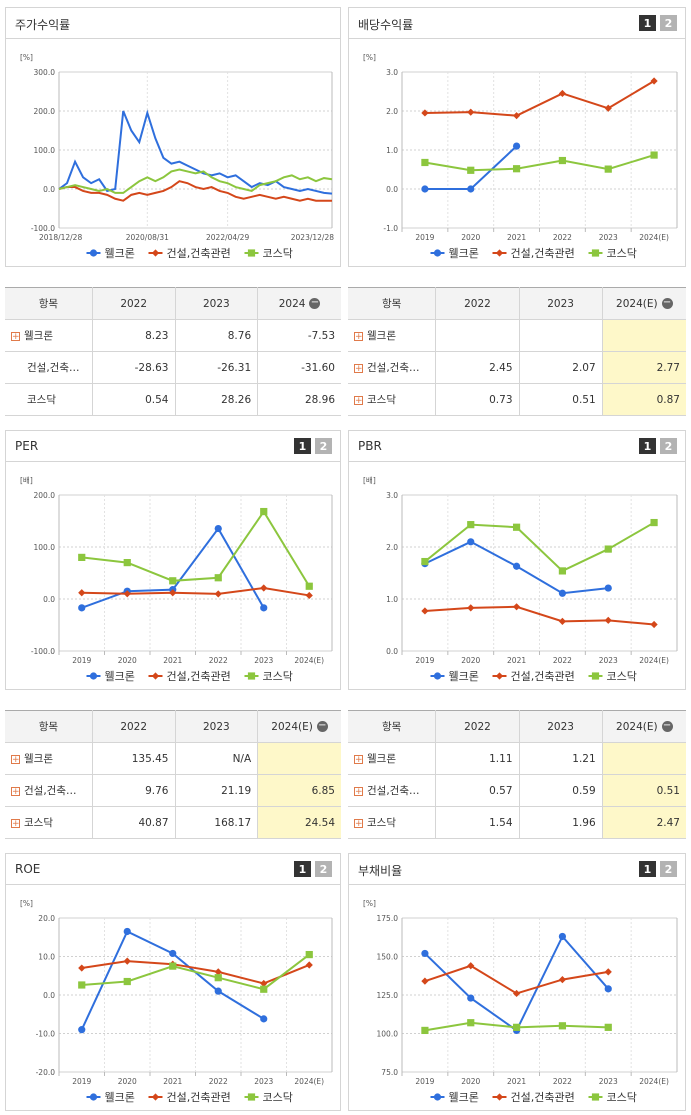 The image size is (691, 1115). I want to click on value-cell: 2.07, so click(561, 367).